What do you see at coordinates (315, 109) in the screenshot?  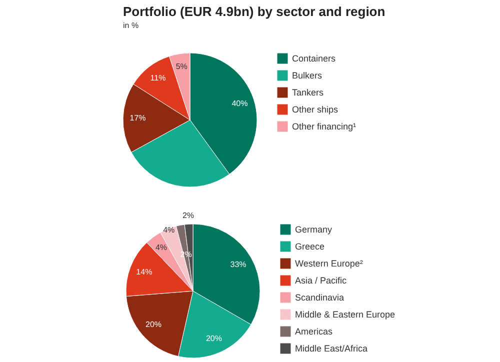 I see `legend-label: Other ships` at bounding box center [315, 109].